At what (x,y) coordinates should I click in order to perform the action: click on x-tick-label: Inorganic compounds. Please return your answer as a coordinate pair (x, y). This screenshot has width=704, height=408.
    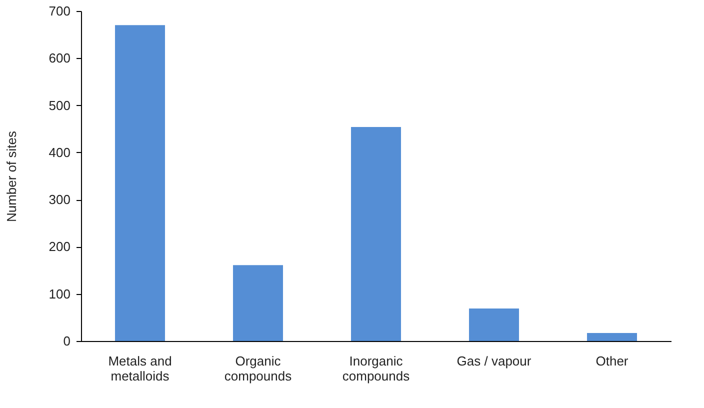
    Looking at the image, I should click on (376, 369).